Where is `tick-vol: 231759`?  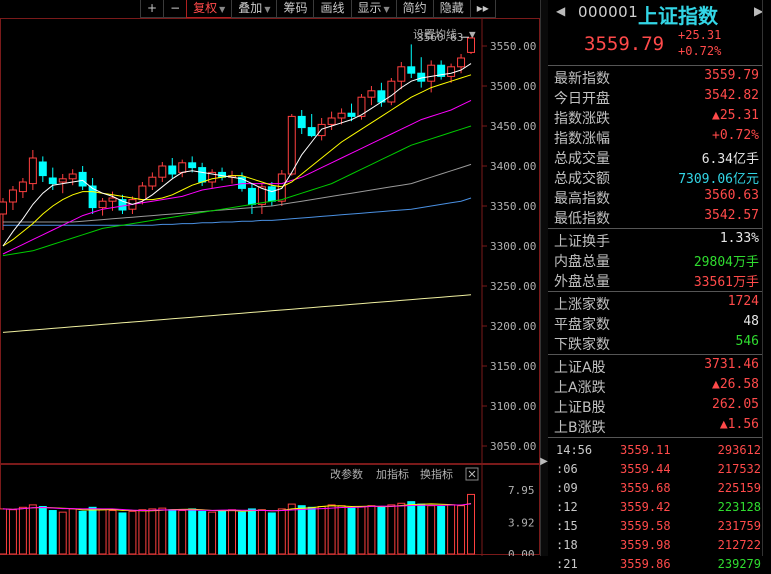 tick-vol: 231759 is located at coordinates (739, 526).